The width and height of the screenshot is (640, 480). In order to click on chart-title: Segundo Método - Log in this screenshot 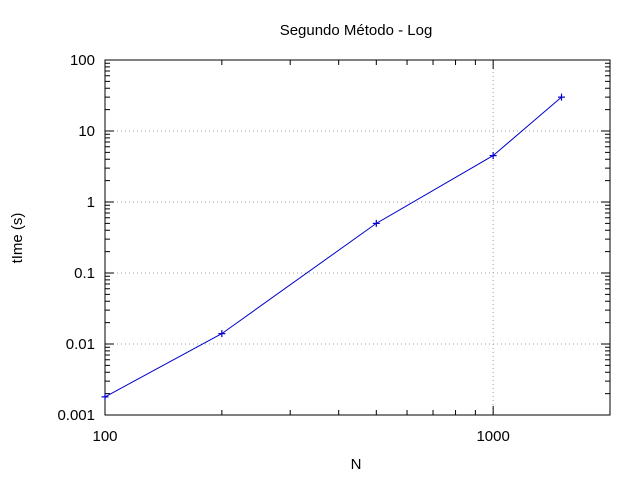, I will do `click(356, 30)`.